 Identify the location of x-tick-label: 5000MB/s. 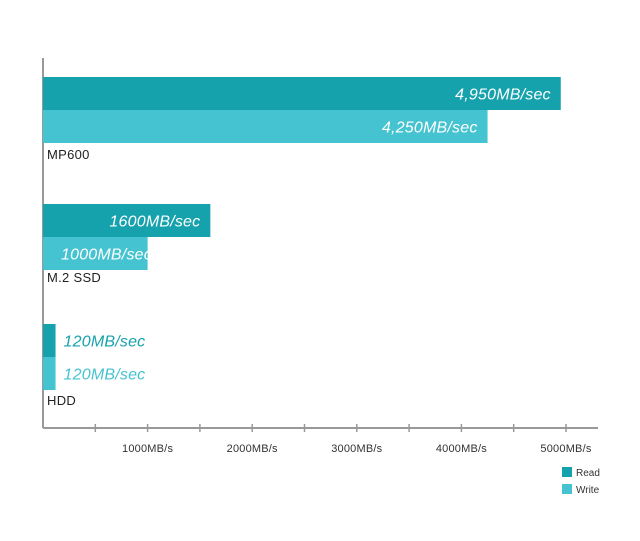
(565, 449).